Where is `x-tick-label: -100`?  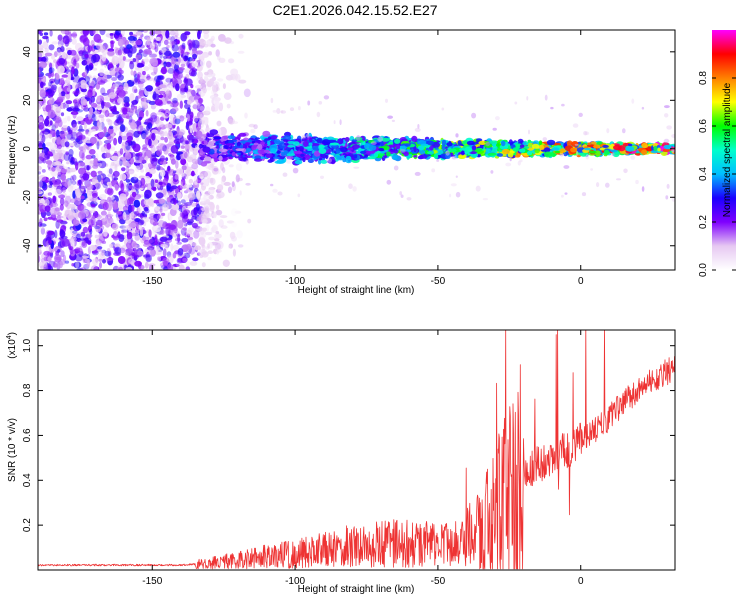 x-tick-label: -100 is located at coordinates (295, 281).